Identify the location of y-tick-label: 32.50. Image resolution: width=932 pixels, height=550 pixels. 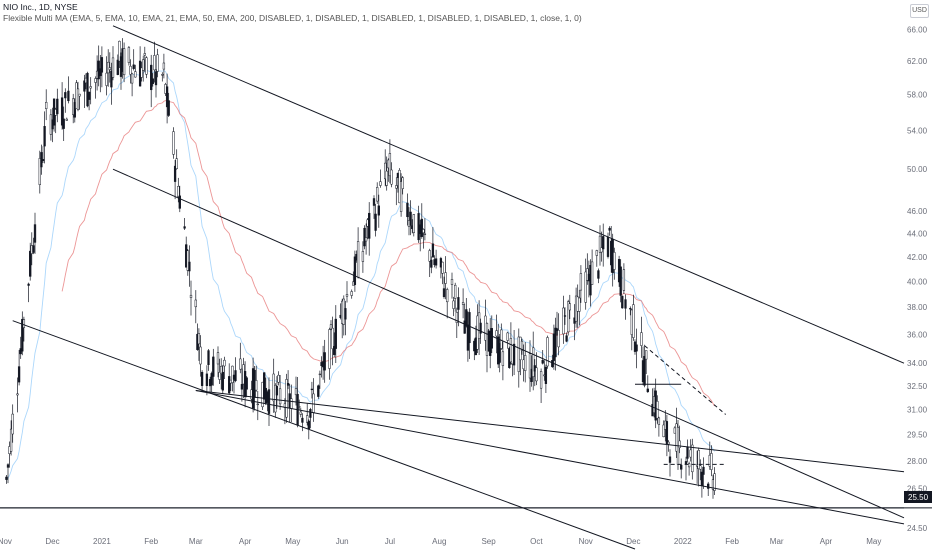
(917, 386).